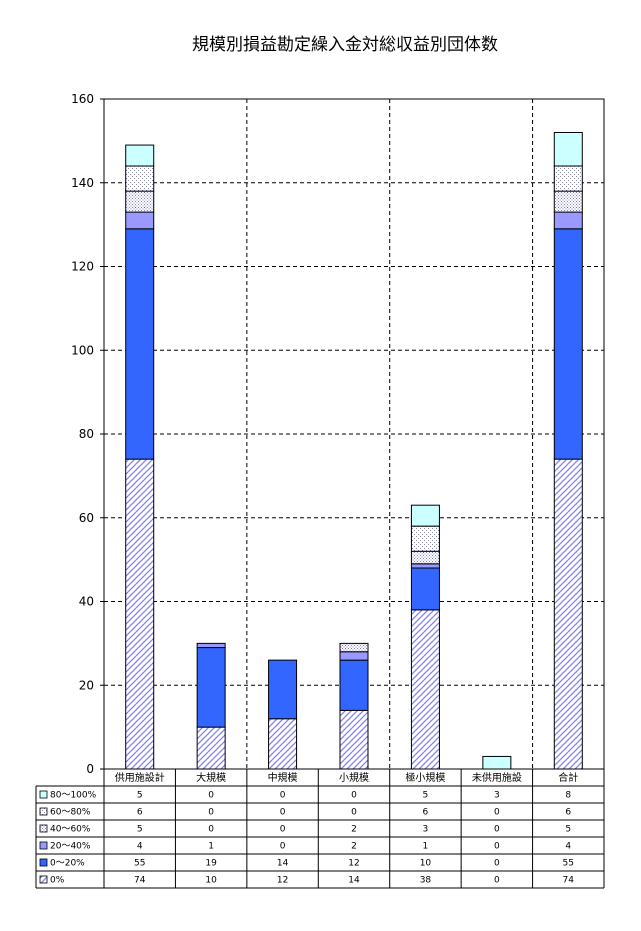 The width and height of the screenshot is (641, 931). I want to click on y-axis: 0 20 40 60 80 100 120 140 160, so click(87, 434).